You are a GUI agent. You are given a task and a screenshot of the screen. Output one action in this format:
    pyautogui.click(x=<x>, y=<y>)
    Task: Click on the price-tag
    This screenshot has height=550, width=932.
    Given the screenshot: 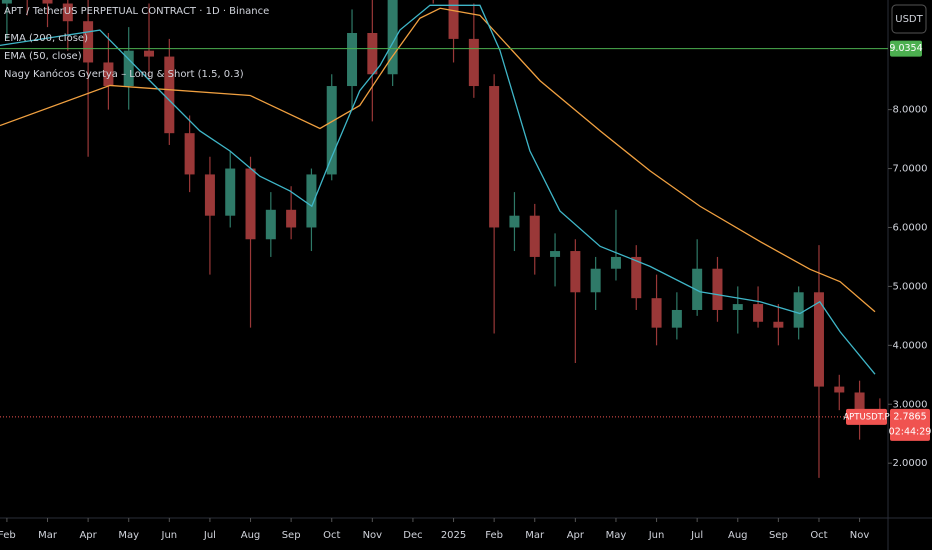 What is the action you would take?
    pyautogui.click(x=910, y=424)
    